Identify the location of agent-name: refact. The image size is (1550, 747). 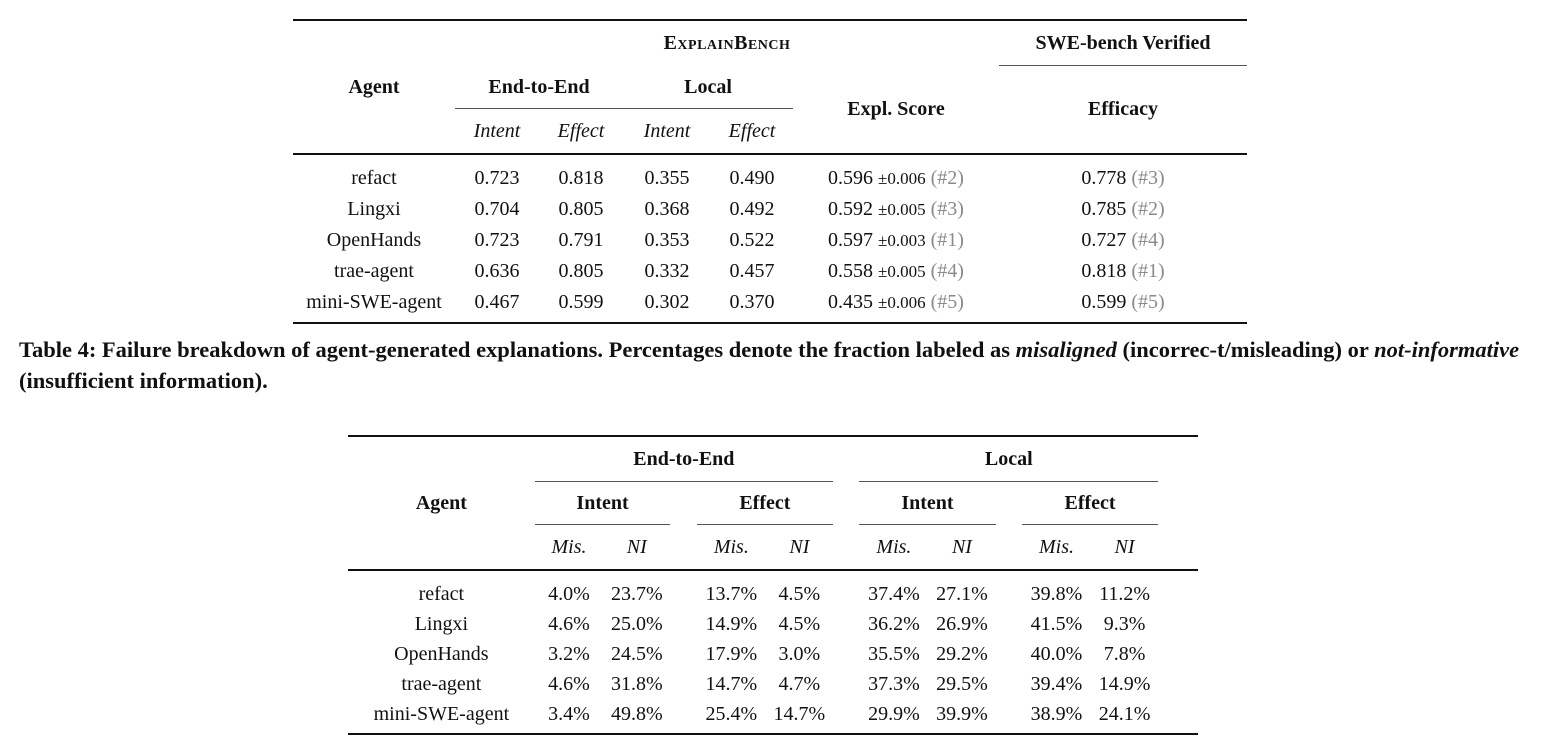
(374, 178).